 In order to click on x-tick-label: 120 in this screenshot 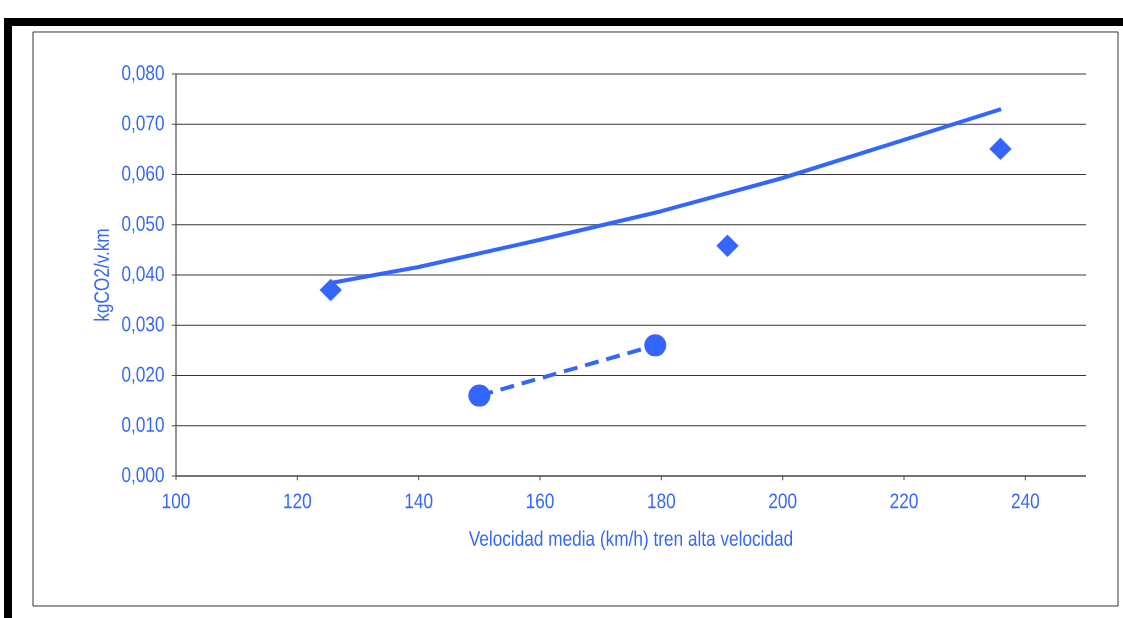, I will do `click(298, 501)`.